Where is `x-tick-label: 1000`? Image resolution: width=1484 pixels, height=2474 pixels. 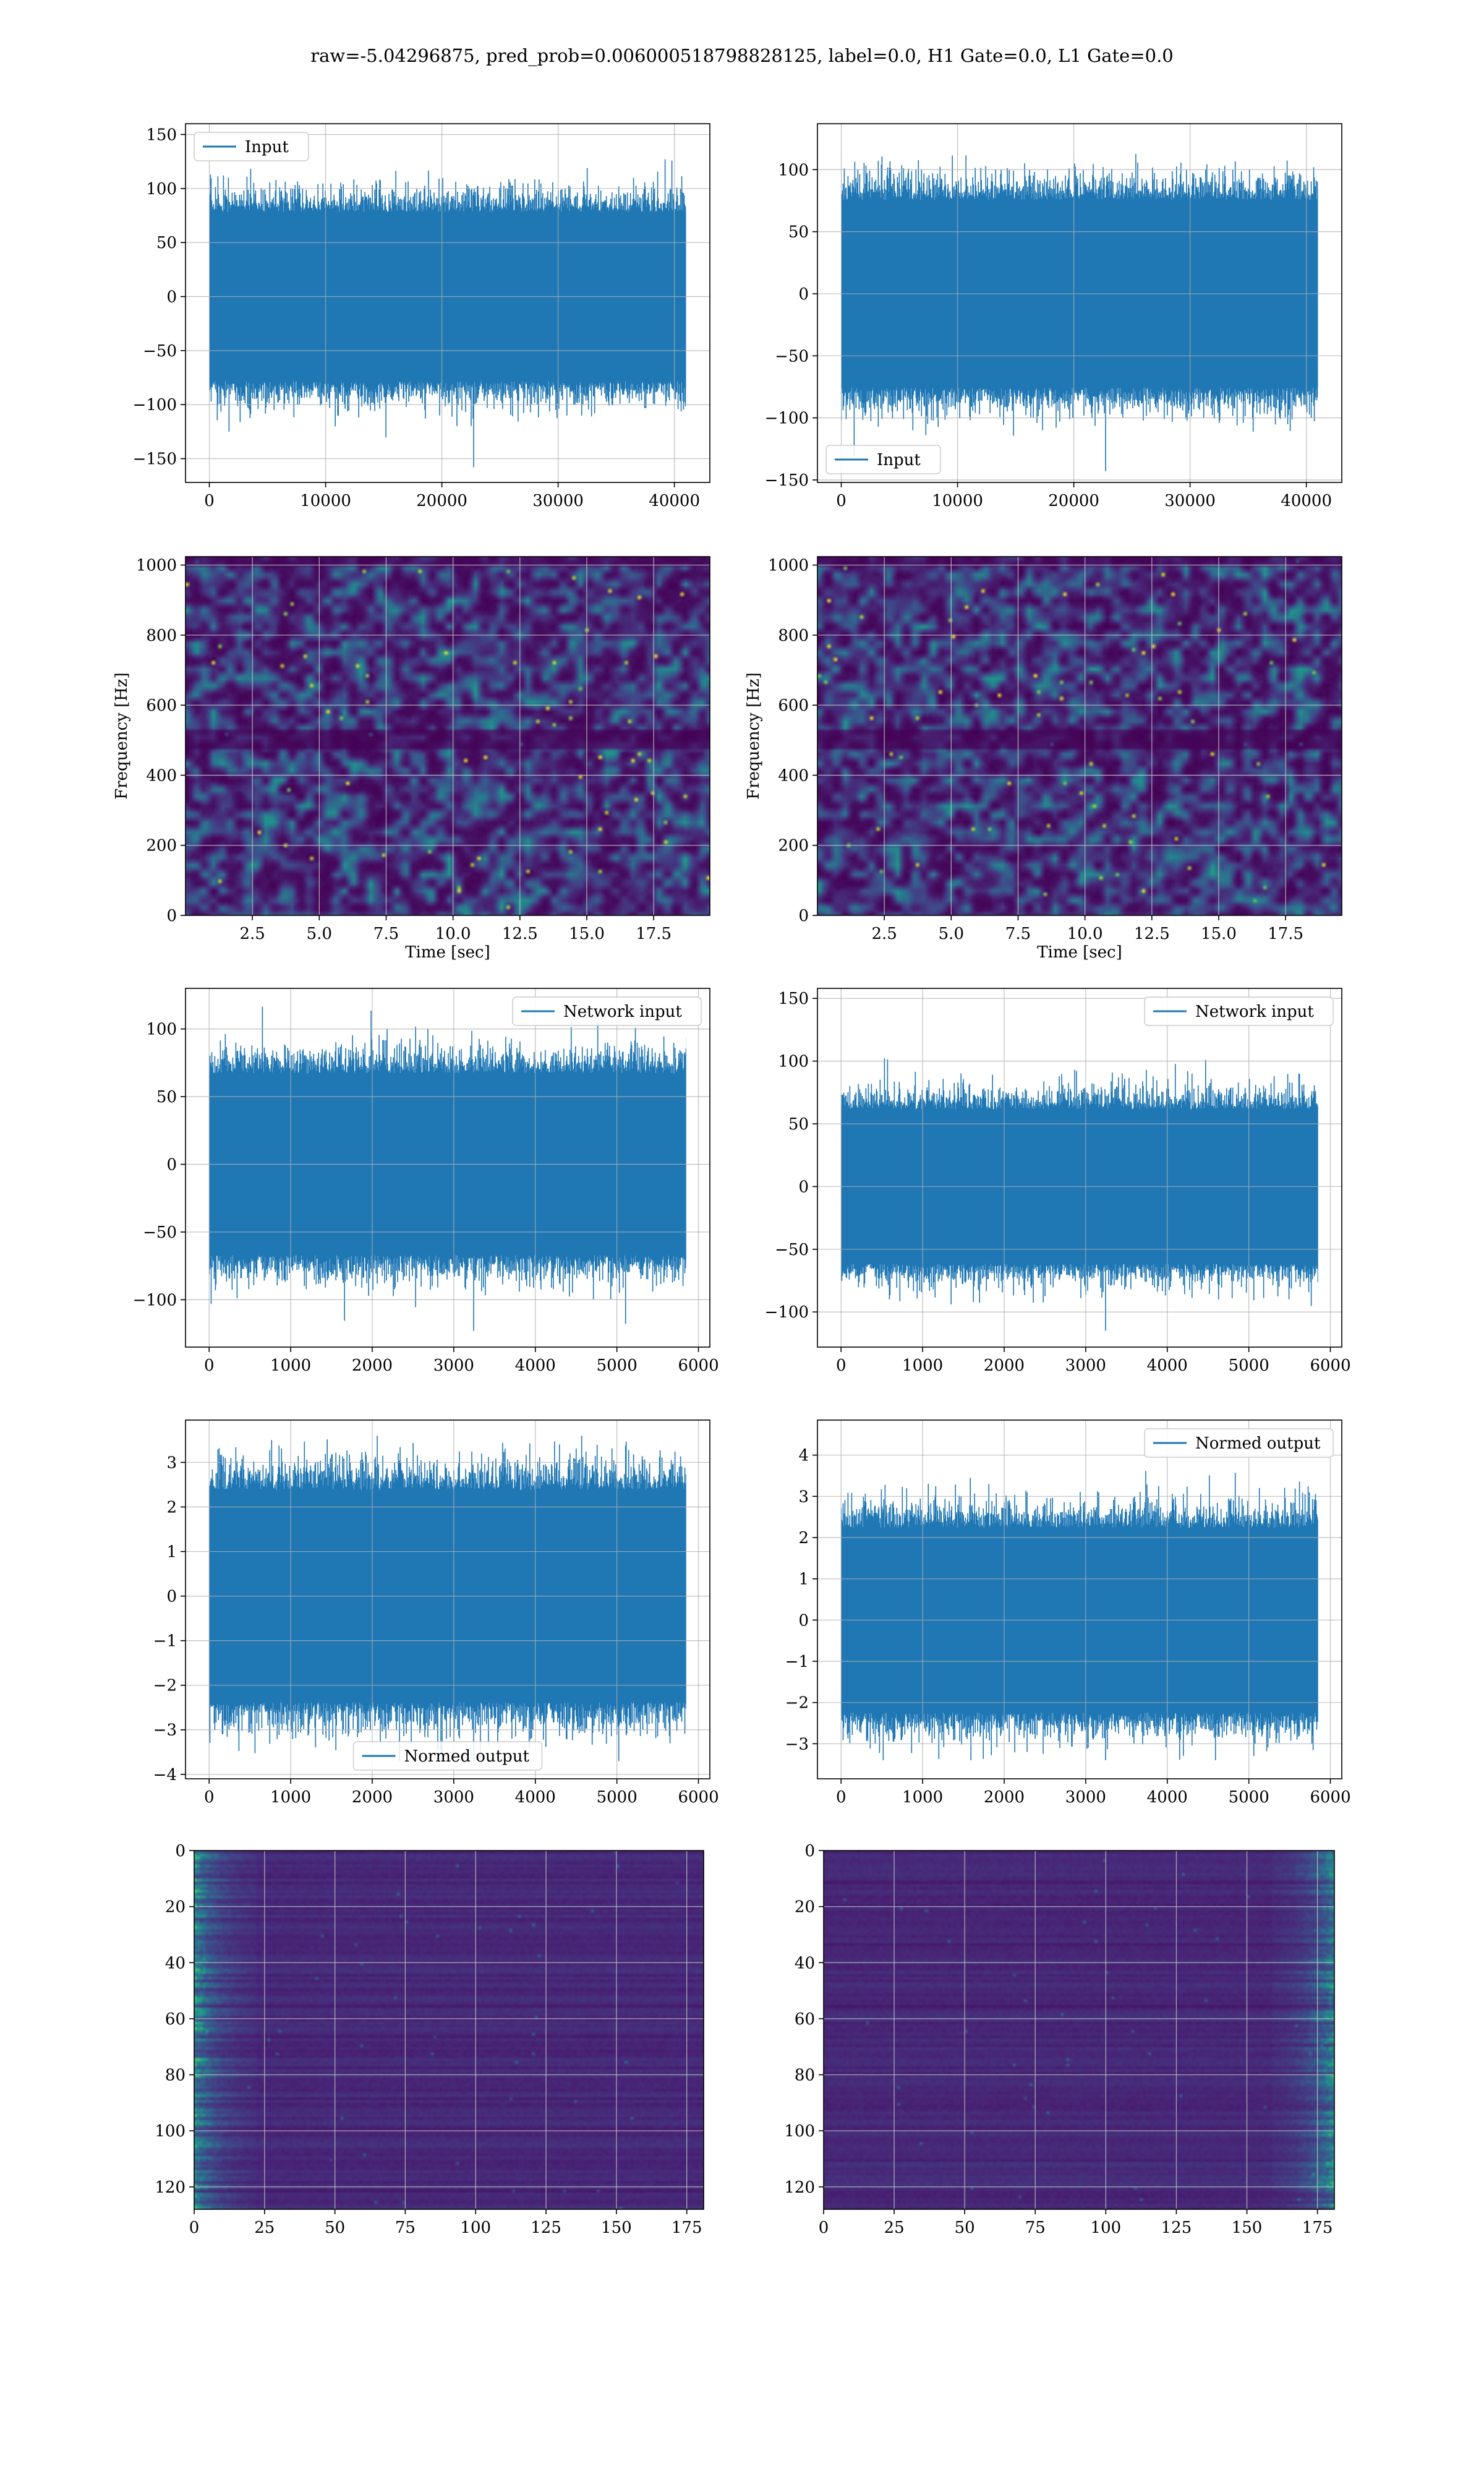 x-tick-label: 1000 is located at coordinates (922, 1798).